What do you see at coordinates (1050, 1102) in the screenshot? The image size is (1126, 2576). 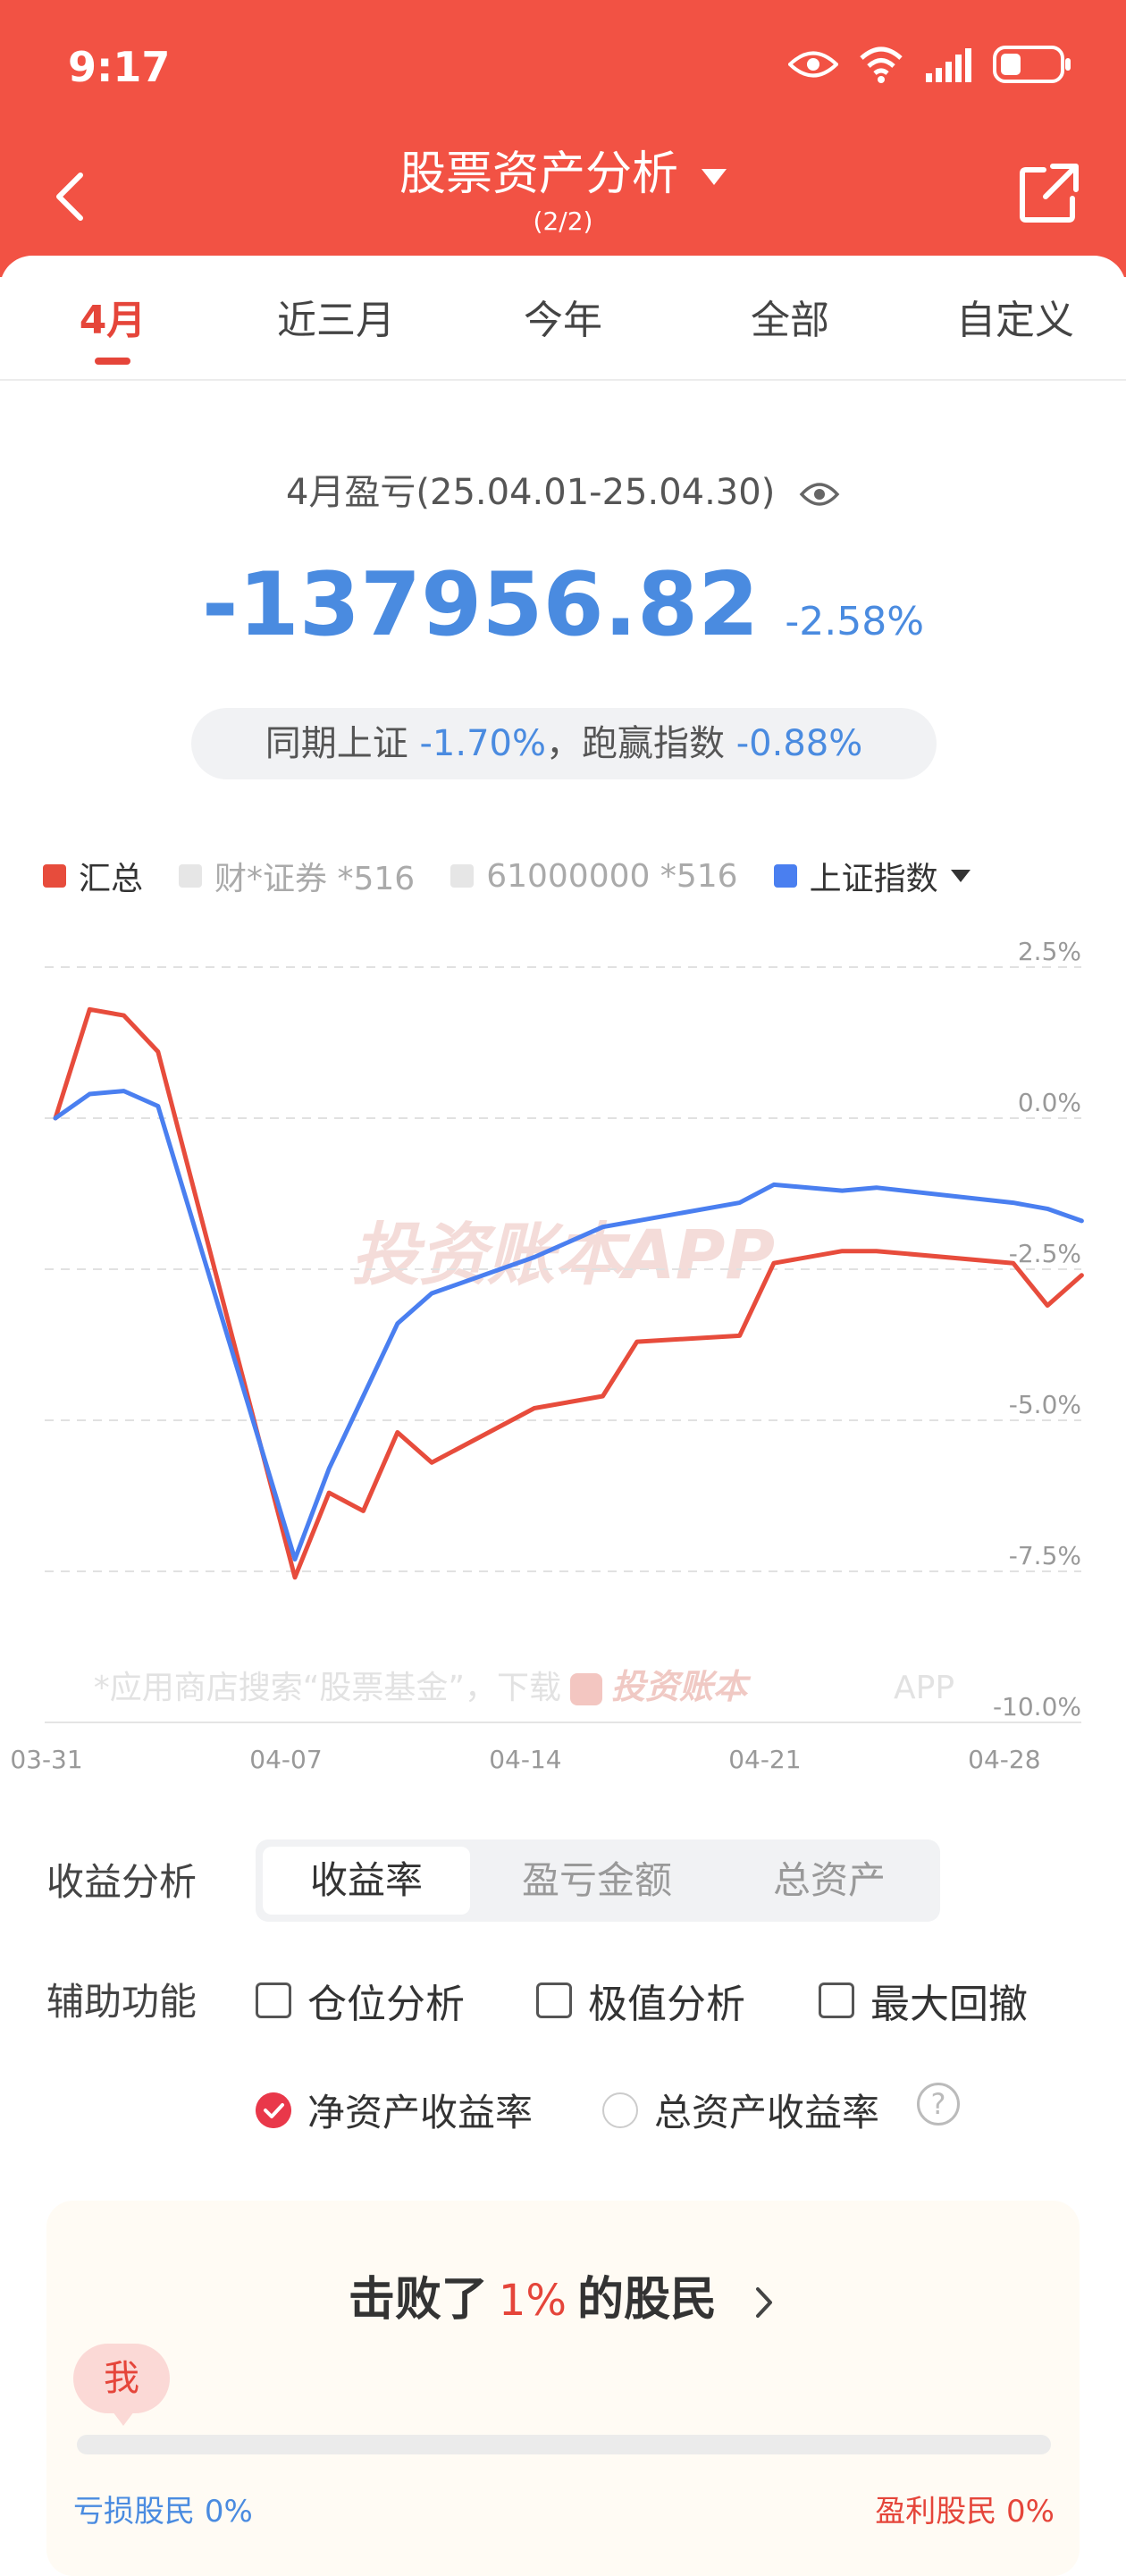 I see `y-tick-label: 0.0%` at bounding box center [1050, 1102].